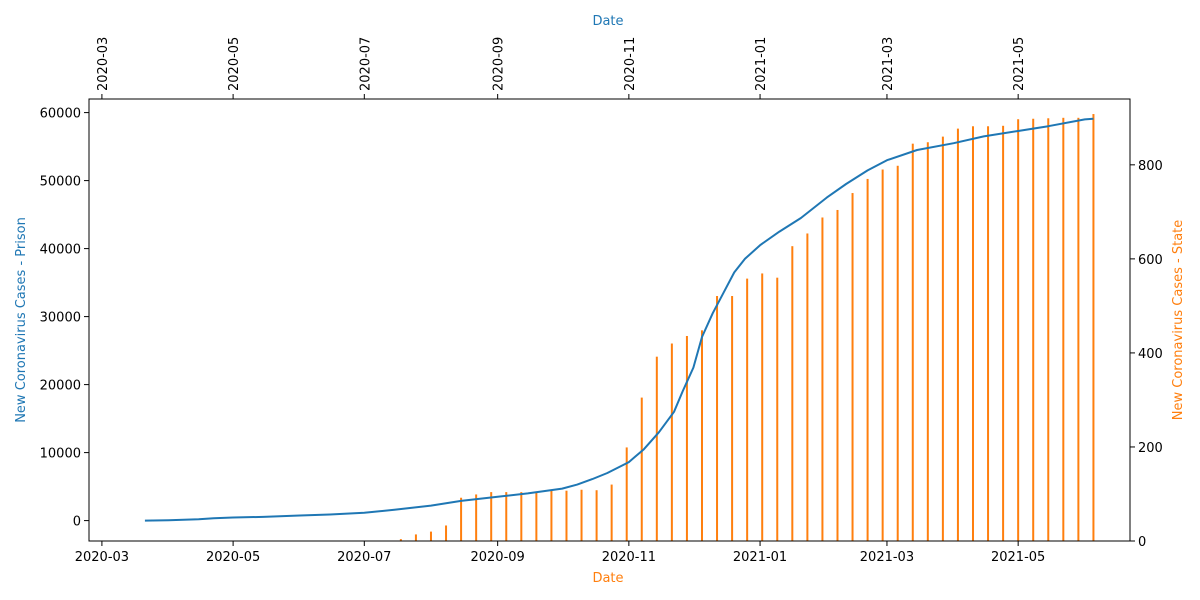 This screenshot has width=1200, height=600. What do you see at coordinates (233, 557) in the screenshot?
I see `x-tick-label-bottom: 2020-05` at bounding box center [233, 557].